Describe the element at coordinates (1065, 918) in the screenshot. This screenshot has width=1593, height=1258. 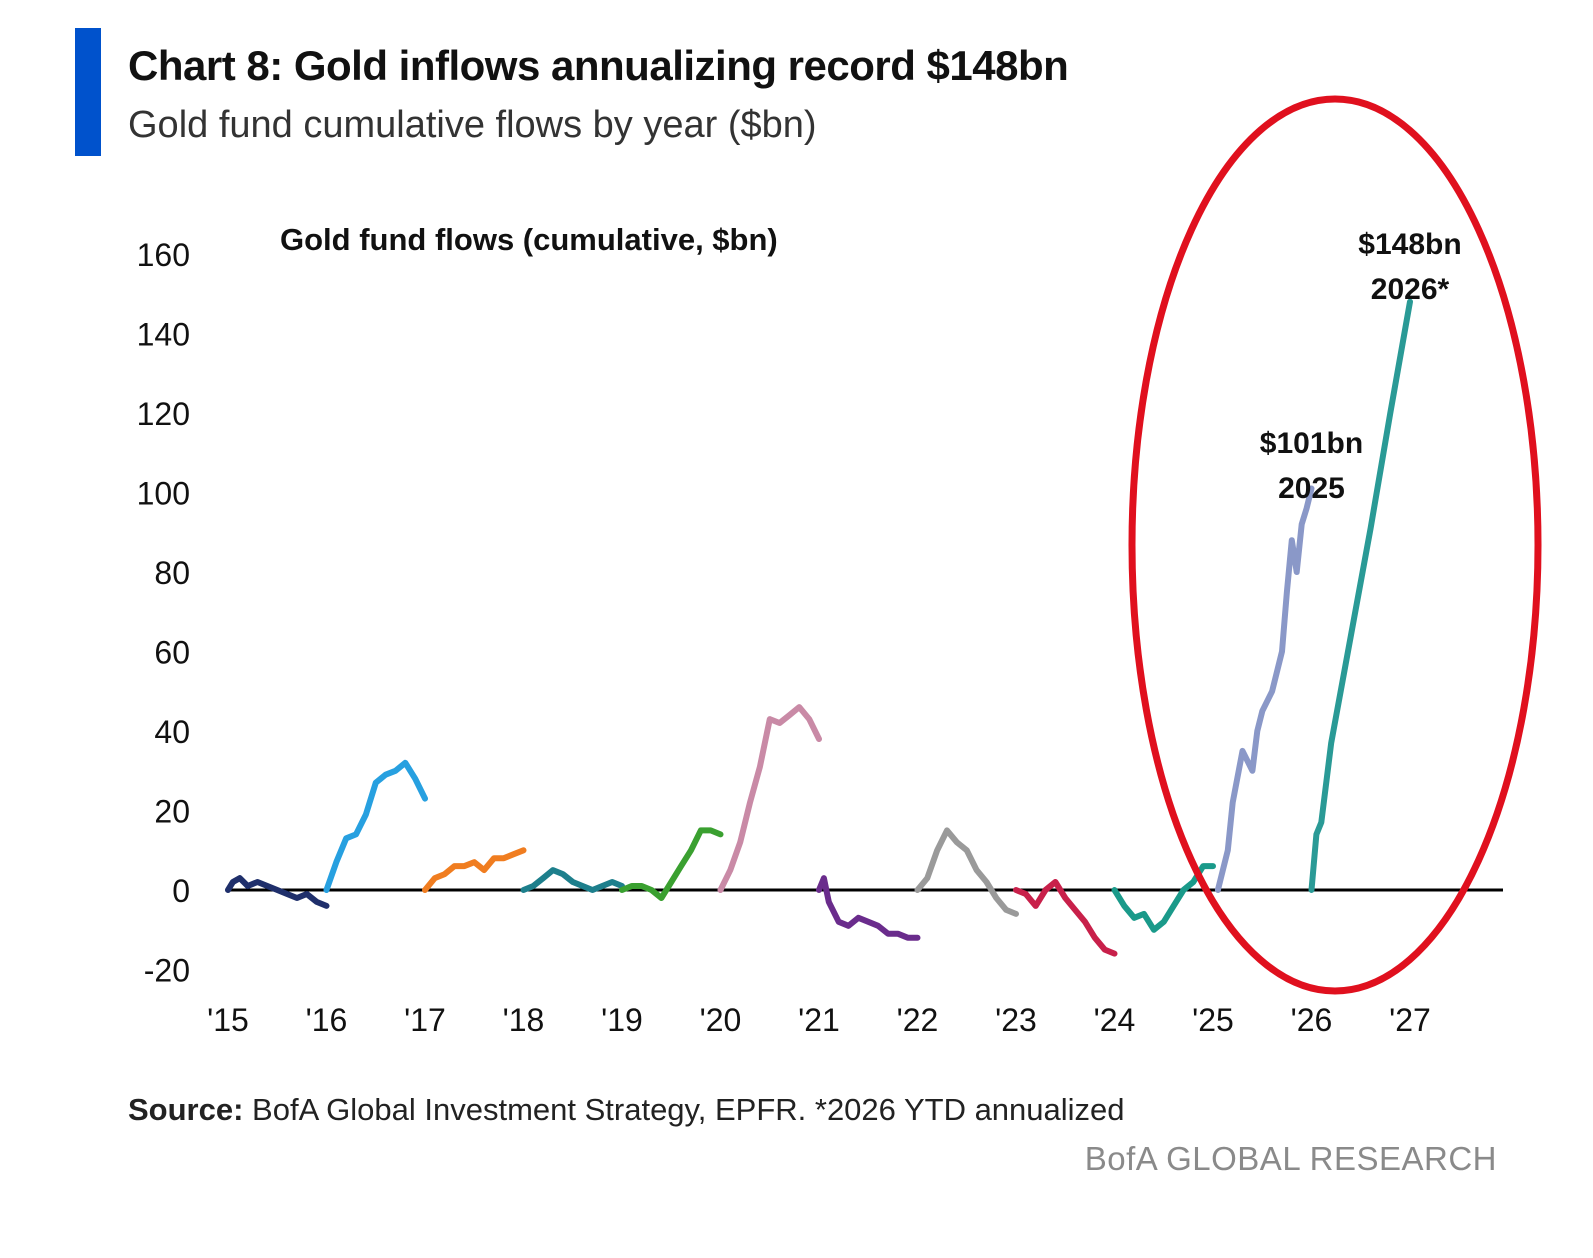
I see `series-line-2023` at that location.